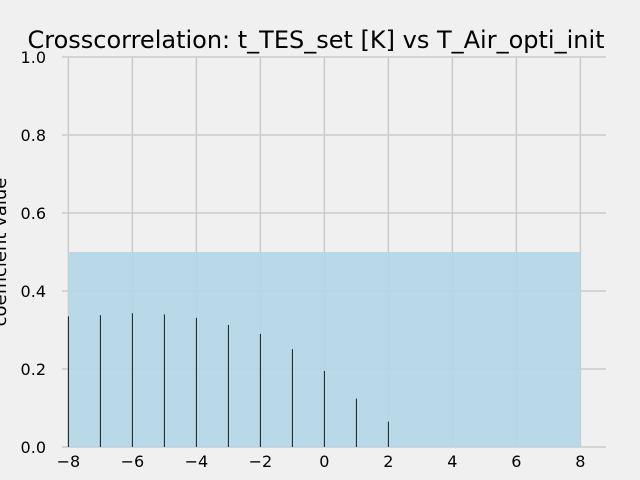  Describe the element at coordinates (580, 461) in the screenshot. I see `x-tick-label-8: 8` at that location.